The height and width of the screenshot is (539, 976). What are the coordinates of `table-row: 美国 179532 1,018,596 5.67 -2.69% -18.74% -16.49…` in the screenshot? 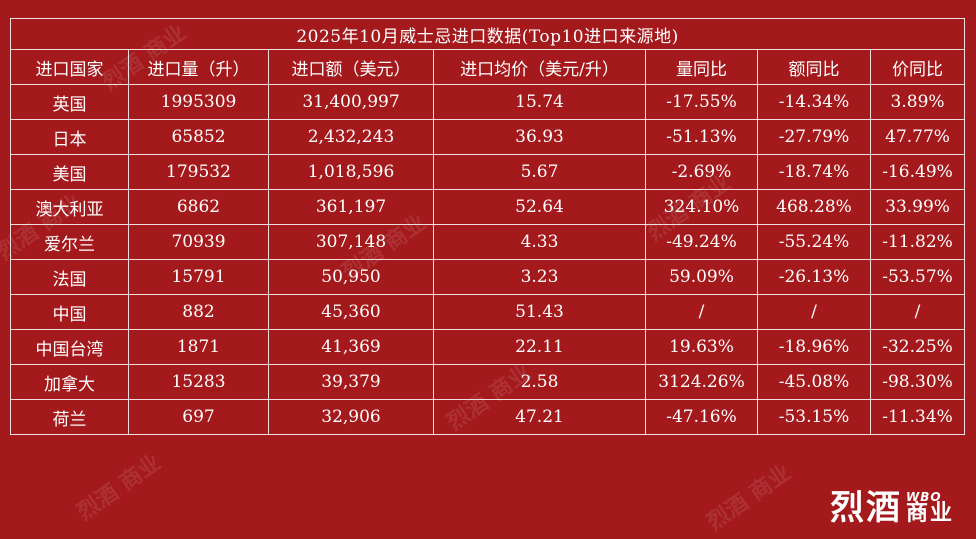 It's located at (488, 172).